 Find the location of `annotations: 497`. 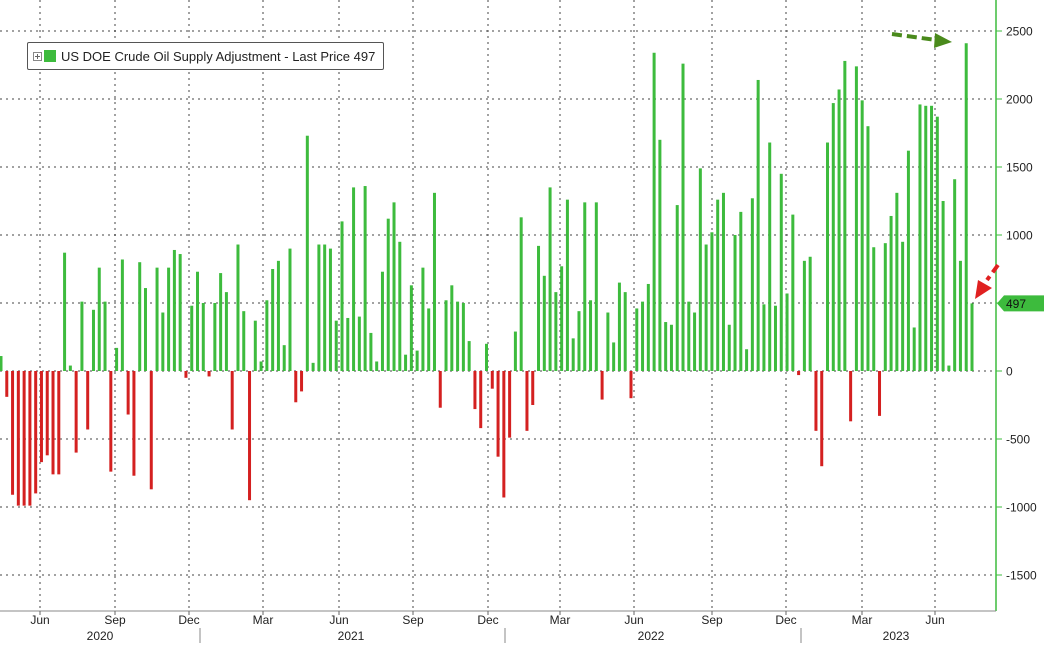

annotations: 497 is located at coordinates (967, 172).